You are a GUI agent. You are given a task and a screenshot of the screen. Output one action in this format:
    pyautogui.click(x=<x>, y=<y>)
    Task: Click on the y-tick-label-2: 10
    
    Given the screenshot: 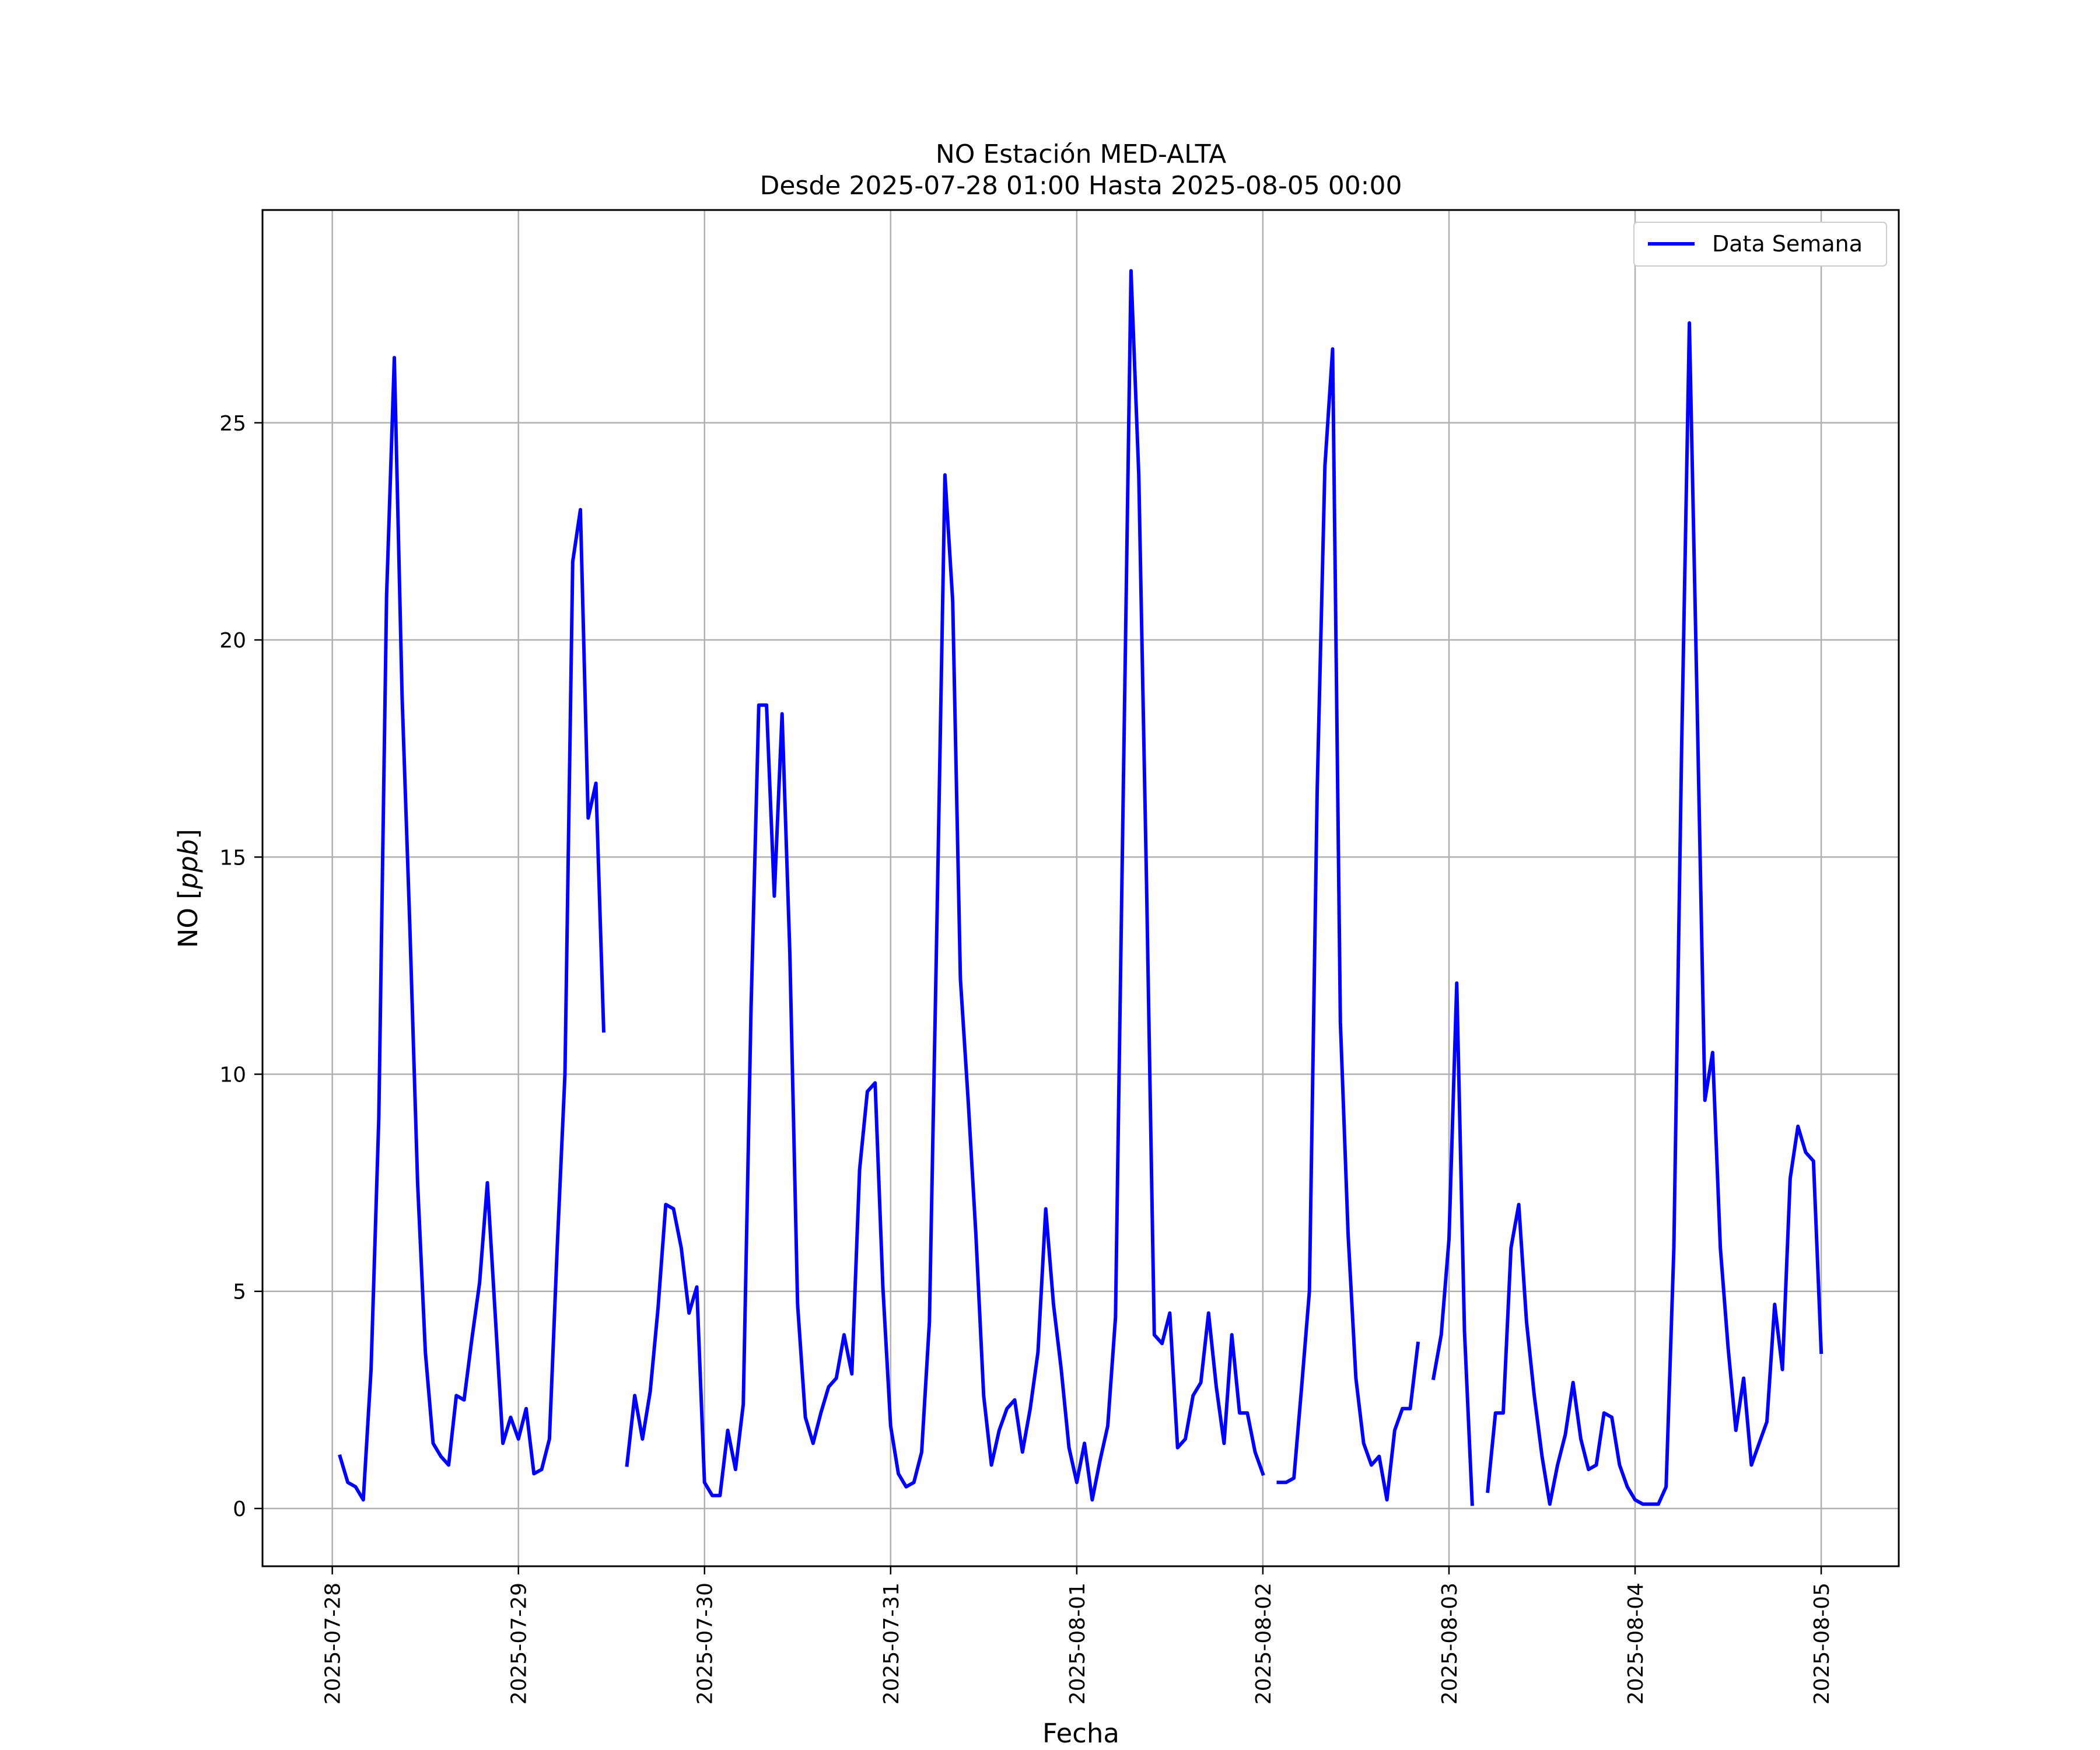 What is the action you would take?
    pyautogui.click(x=232, y=1075)
    